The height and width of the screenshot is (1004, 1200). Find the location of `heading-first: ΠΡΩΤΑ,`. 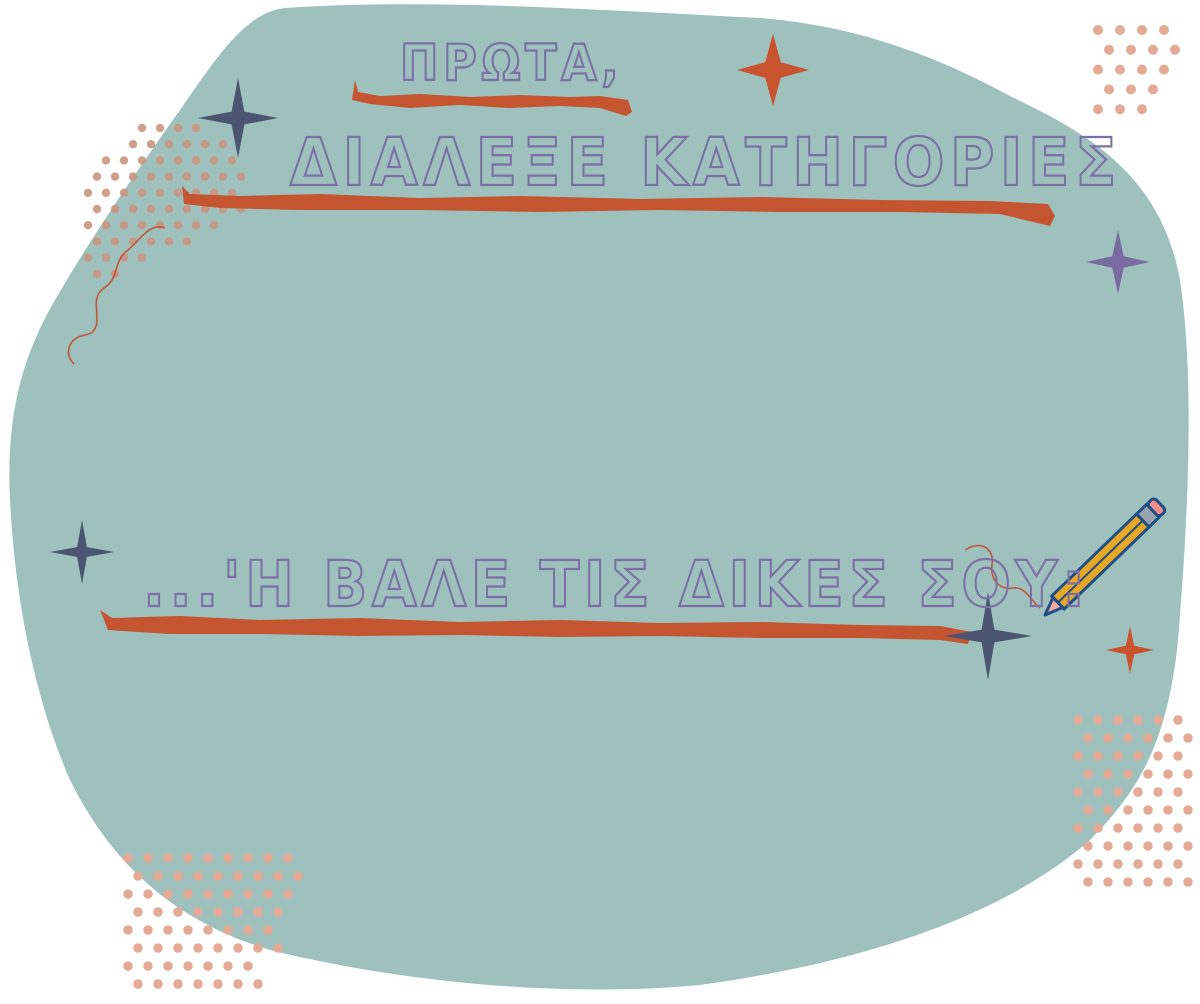

heading-first: ΠΡΩΤΑ, is located at coordinates (511, 63).